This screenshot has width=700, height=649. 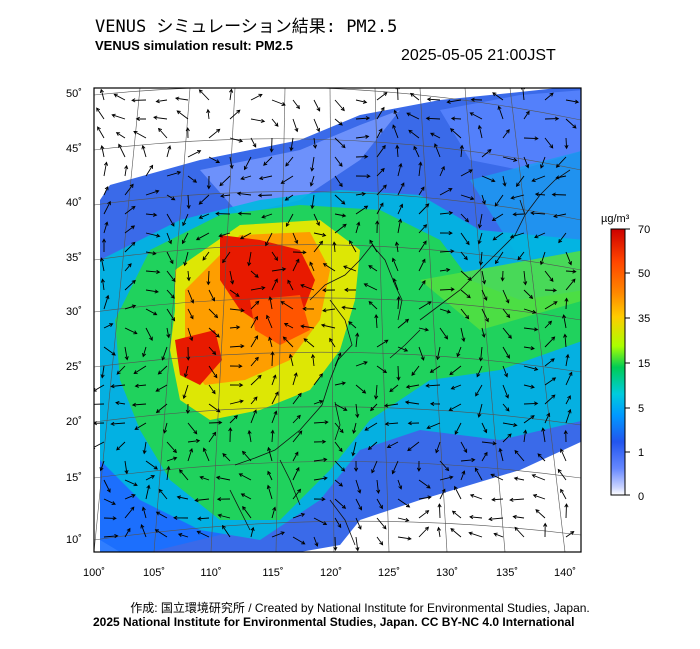 I want to click on colorbar-scale, so click(x=618, y=362).